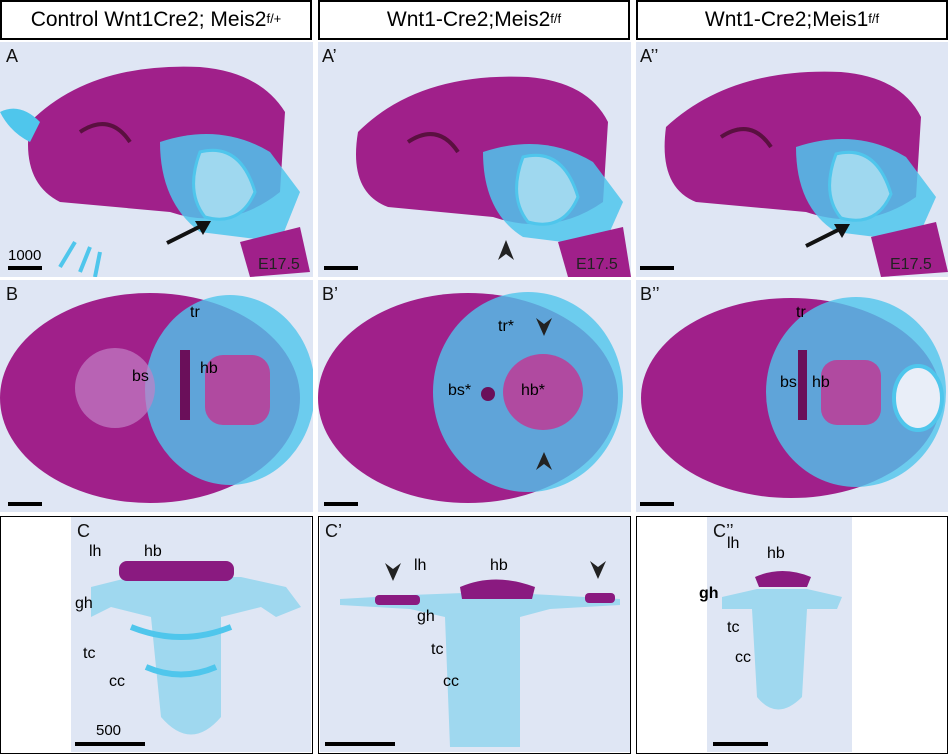 The image size is (948, 754). I want to click on panel-B2: B’’ tr bs hb, so click(792, 396).